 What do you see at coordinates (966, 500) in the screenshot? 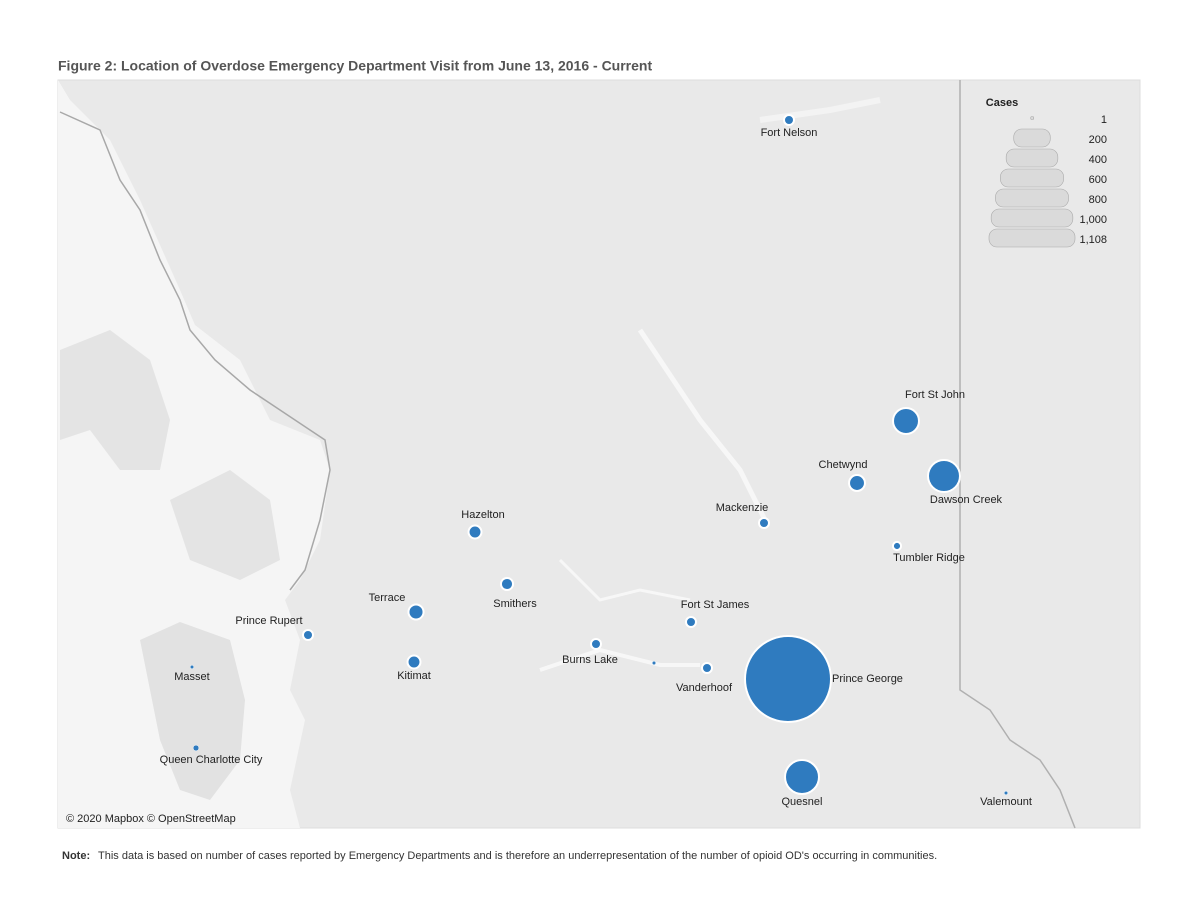
I see `location-label: Dawson Creek` at bounding box center [966, 500].